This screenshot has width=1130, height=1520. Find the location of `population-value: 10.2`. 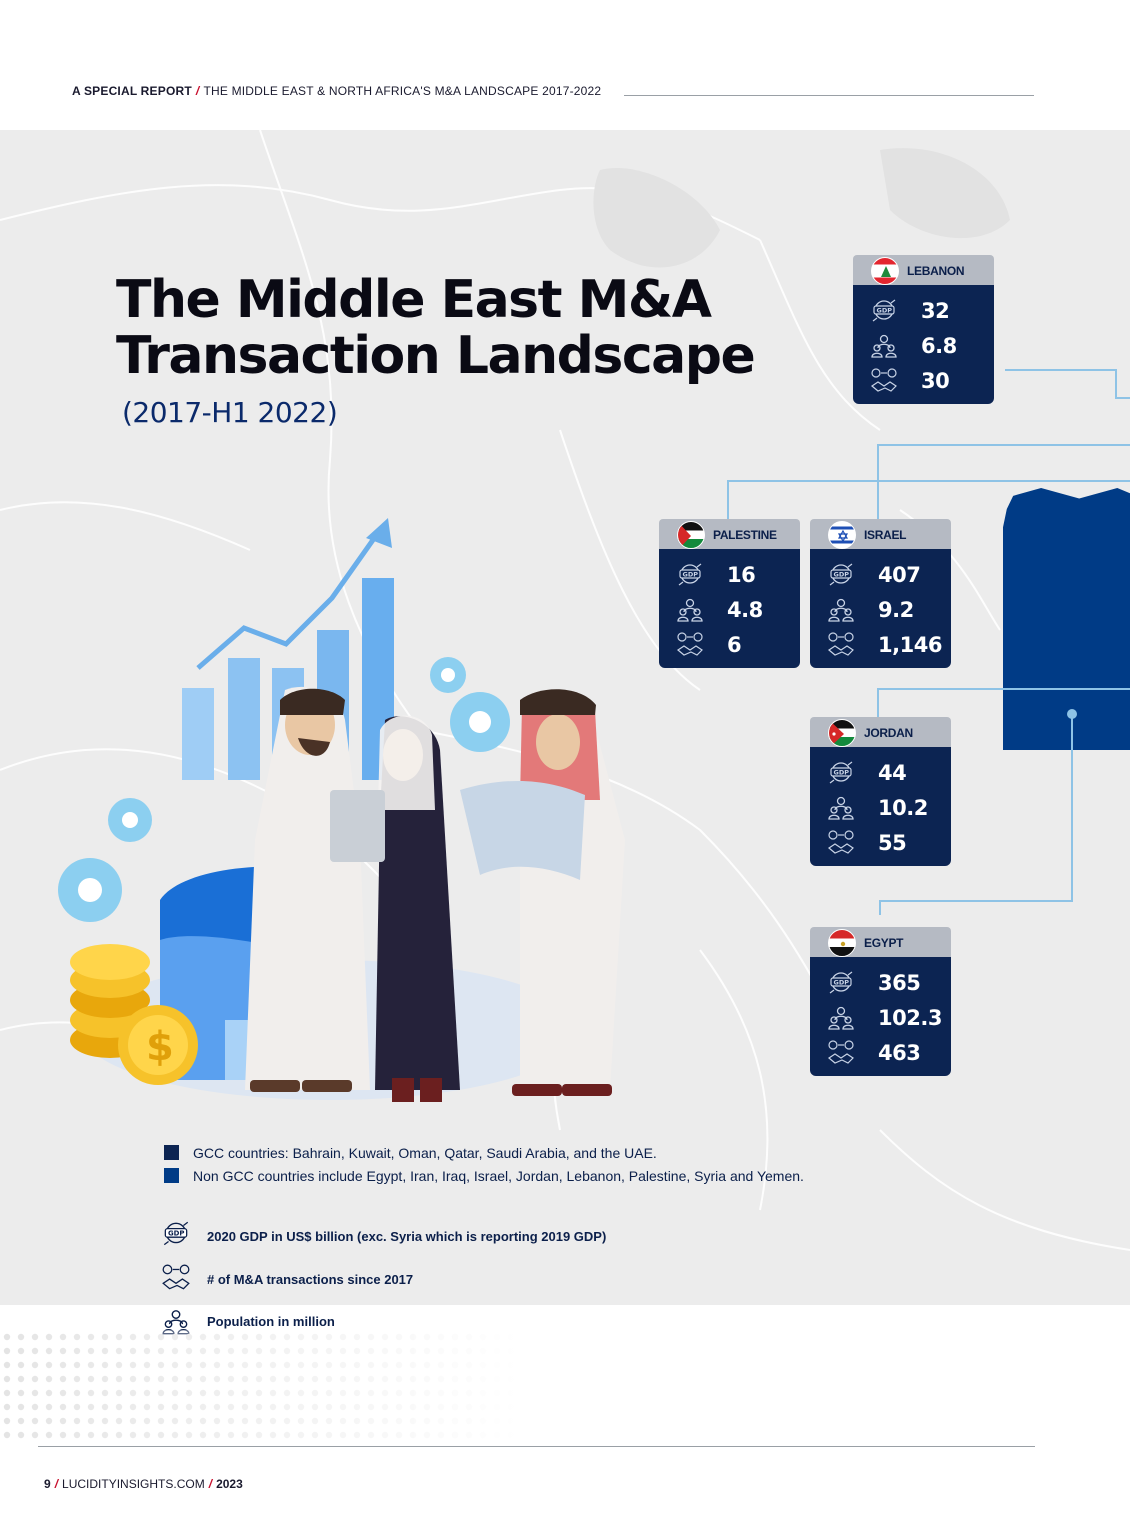

population-value: 10.2 is located at coordinates (903, 808).